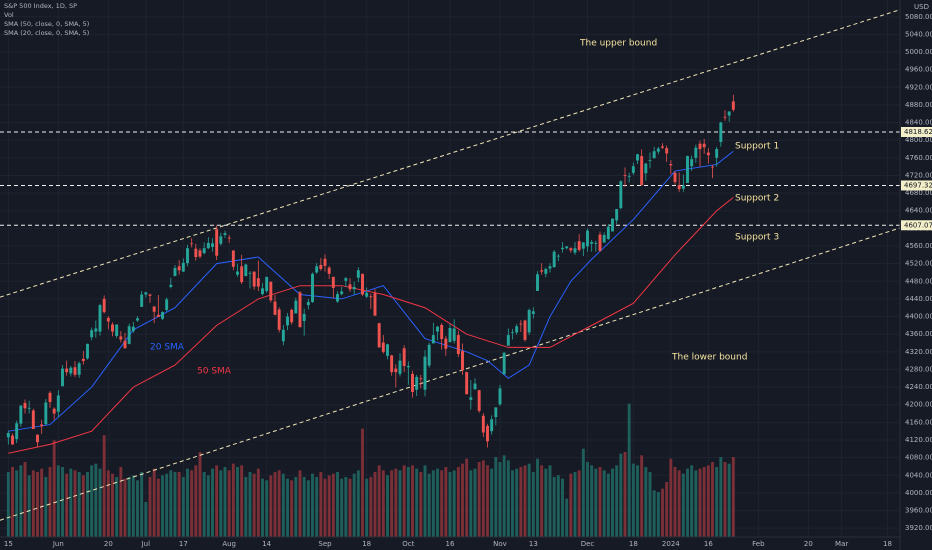  What do you see at coordinates (366, 544) in the screenshot?
I see `x-tick-label: 18` at bounding box center [366, 544].